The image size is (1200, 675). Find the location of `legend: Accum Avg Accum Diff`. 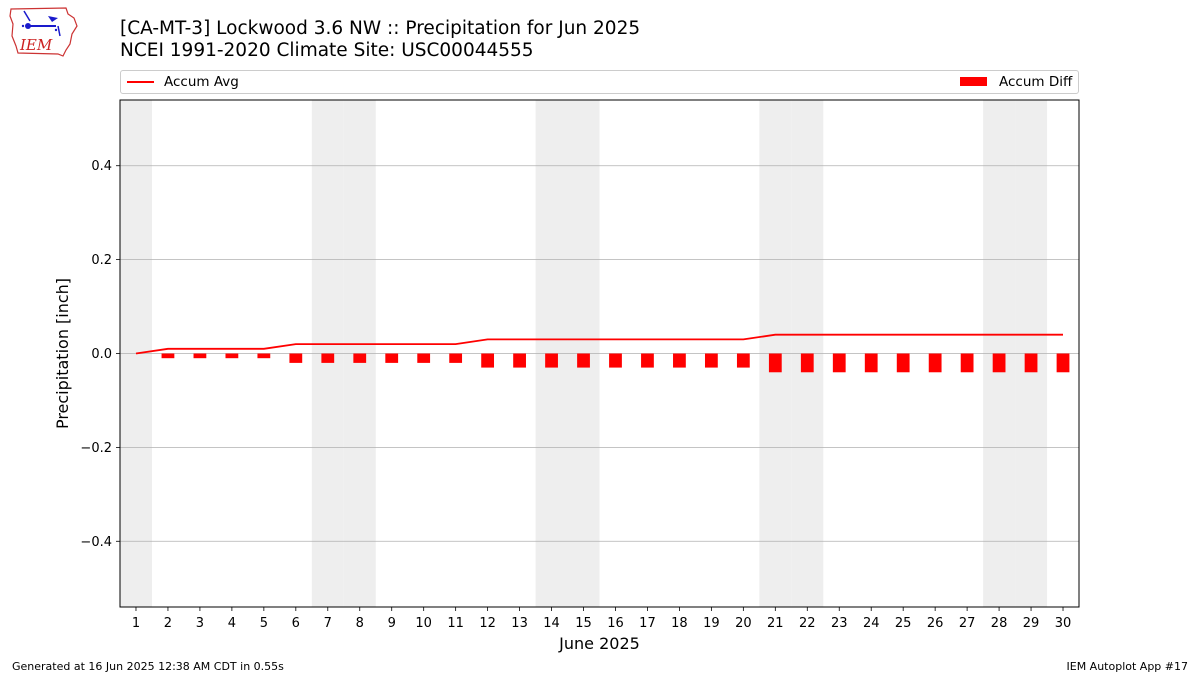

legend: Accum Avg Accum Diff is located at coordinates (599, 82).